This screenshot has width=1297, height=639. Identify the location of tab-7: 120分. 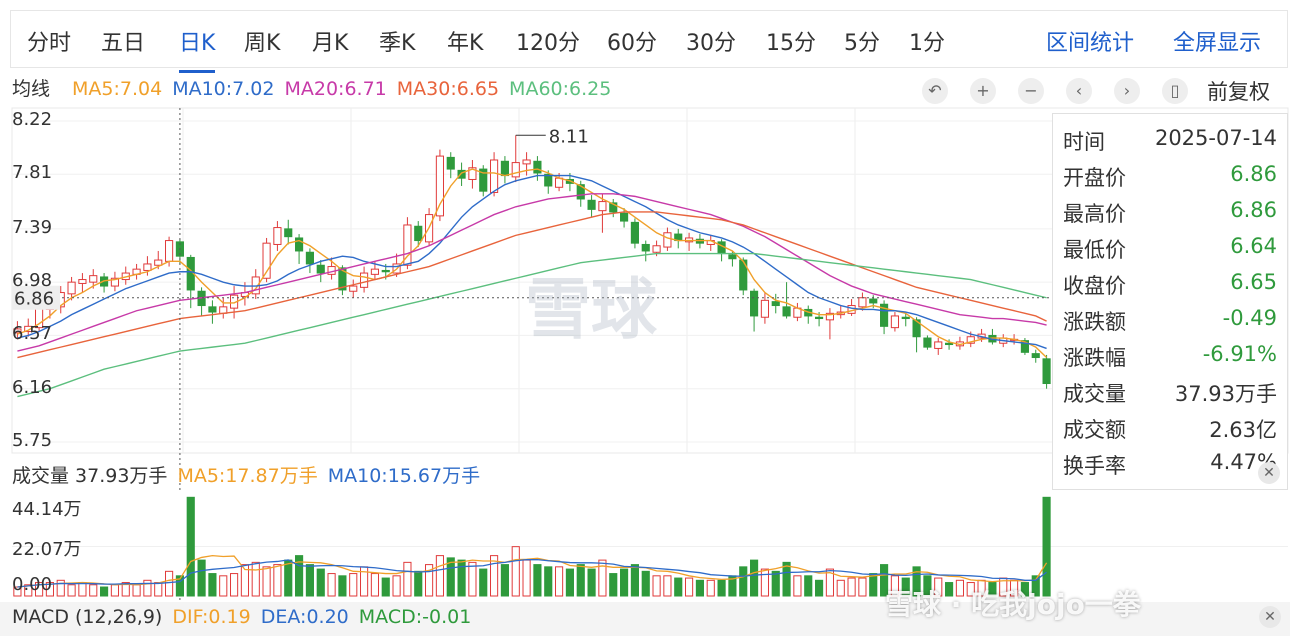
(548, 43).